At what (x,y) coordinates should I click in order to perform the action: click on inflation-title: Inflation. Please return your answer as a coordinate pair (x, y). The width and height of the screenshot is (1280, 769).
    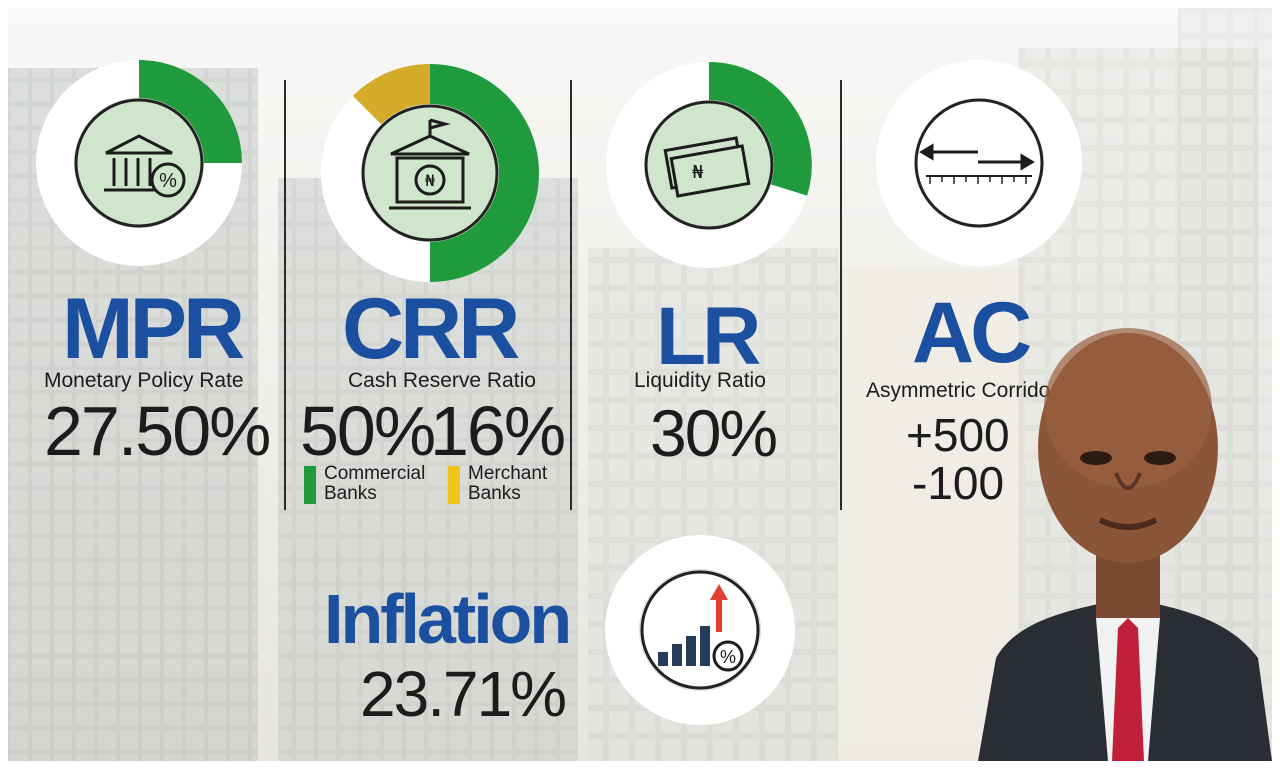
    Looking at the image, I should click on (448, 619).